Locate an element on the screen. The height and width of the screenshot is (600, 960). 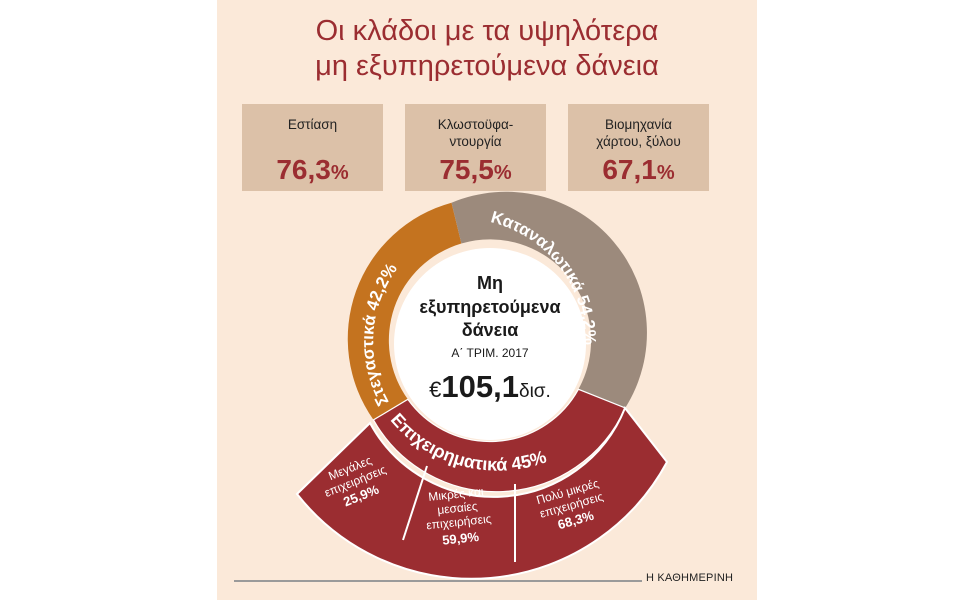
sector-box-klostoyfantourgia: Κλωστοϋφα- ντουργία 75,5% is located at coordinates (475, 147).